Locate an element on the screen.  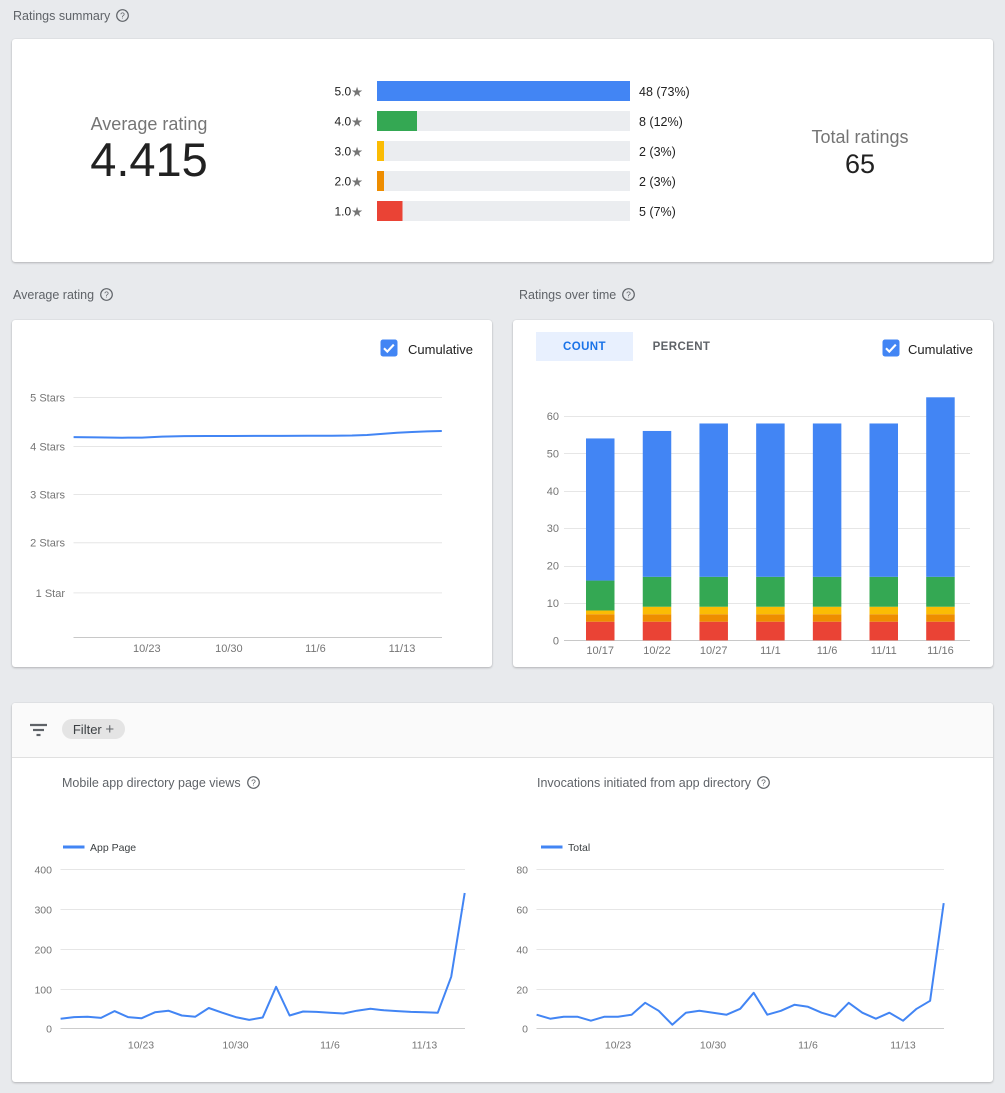
svg-text: 10/22 is located at coordinates (657, 651).